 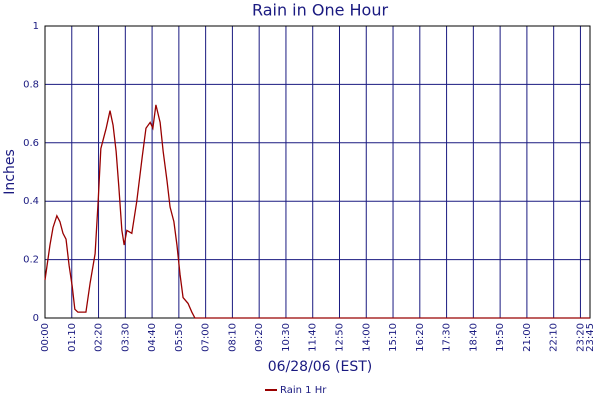 I want to click on y-tick-label: 0.2, so click(x=31, y=260).